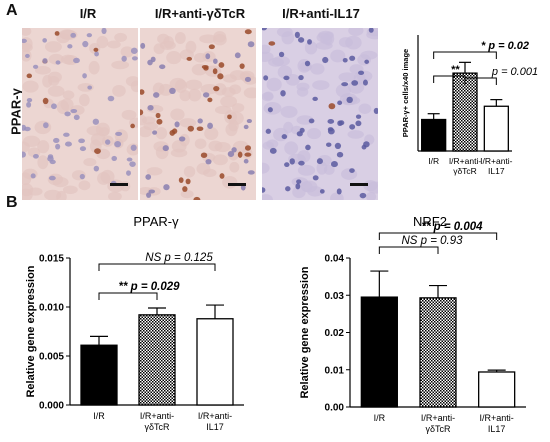 The width and height of the screenshot is (550, 442). Describe the element at coordinates (51, 357) in the screenshot. I see `y-tick-label: 0.005` at that location.